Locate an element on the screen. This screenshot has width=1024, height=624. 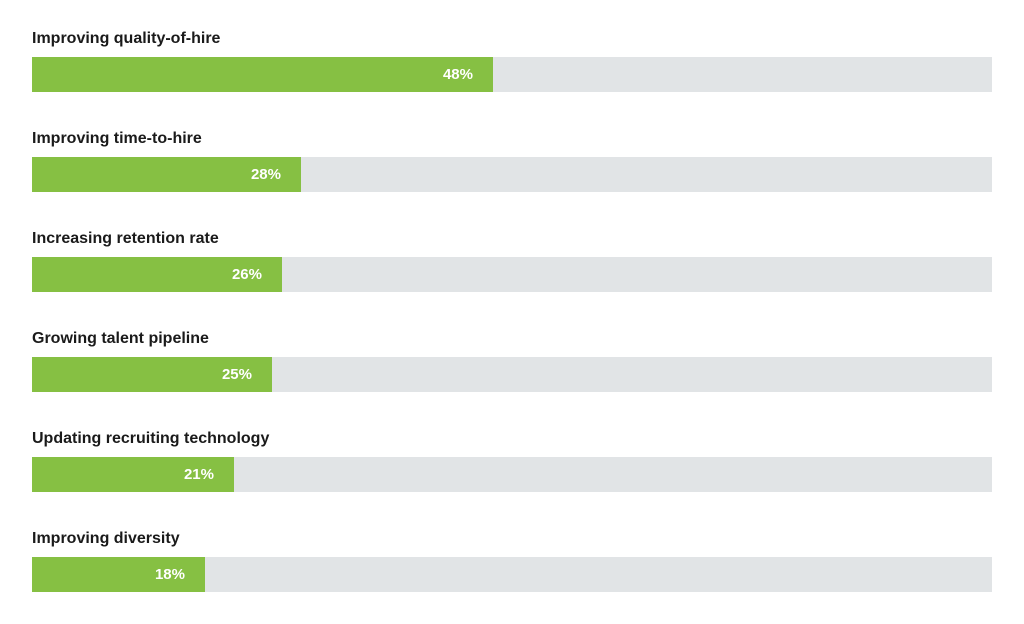
value-label: 48% is located at coordinates (457, 74).